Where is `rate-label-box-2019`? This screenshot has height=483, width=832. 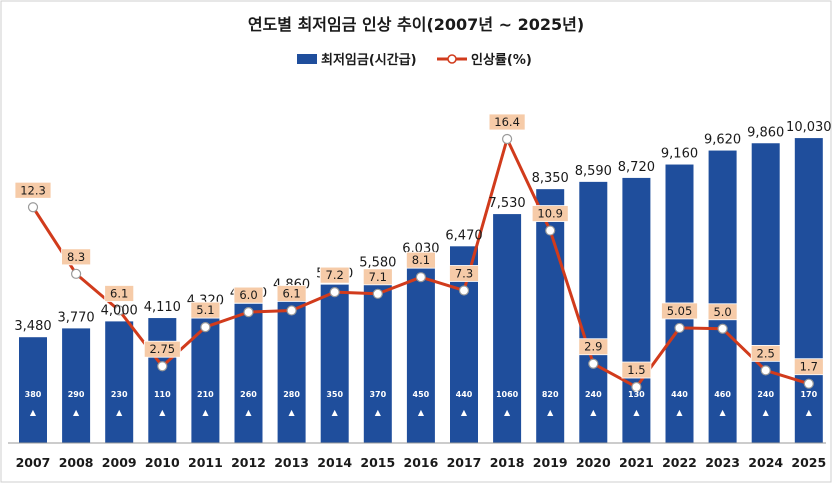
rate-label-box-2019 is located at coordinates (550, 213).